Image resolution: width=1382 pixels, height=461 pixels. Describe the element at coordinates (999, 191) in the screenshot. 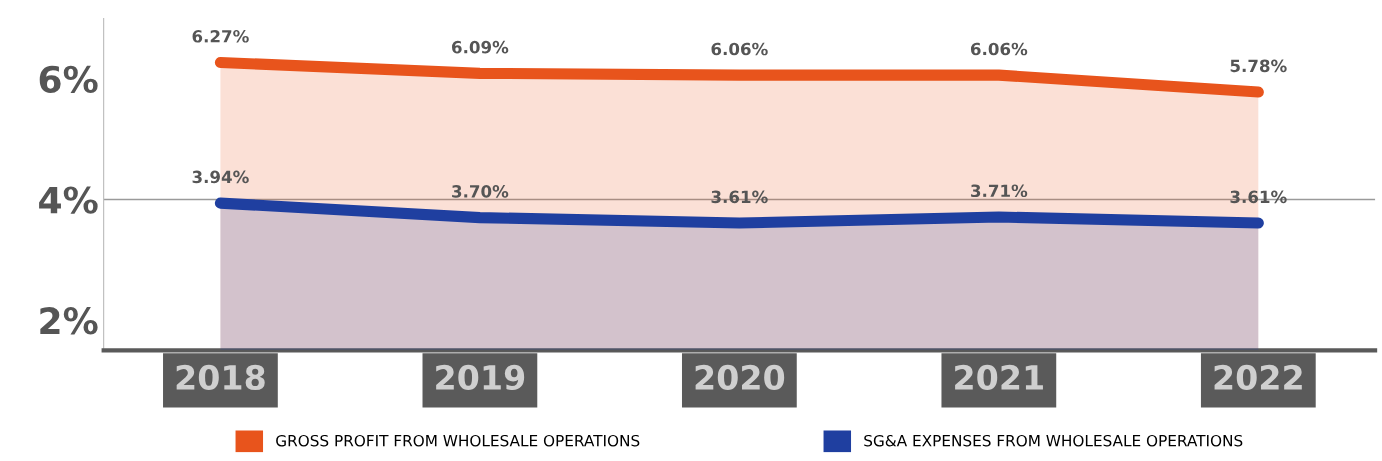

I see `data-label: 3.71%` at that location.